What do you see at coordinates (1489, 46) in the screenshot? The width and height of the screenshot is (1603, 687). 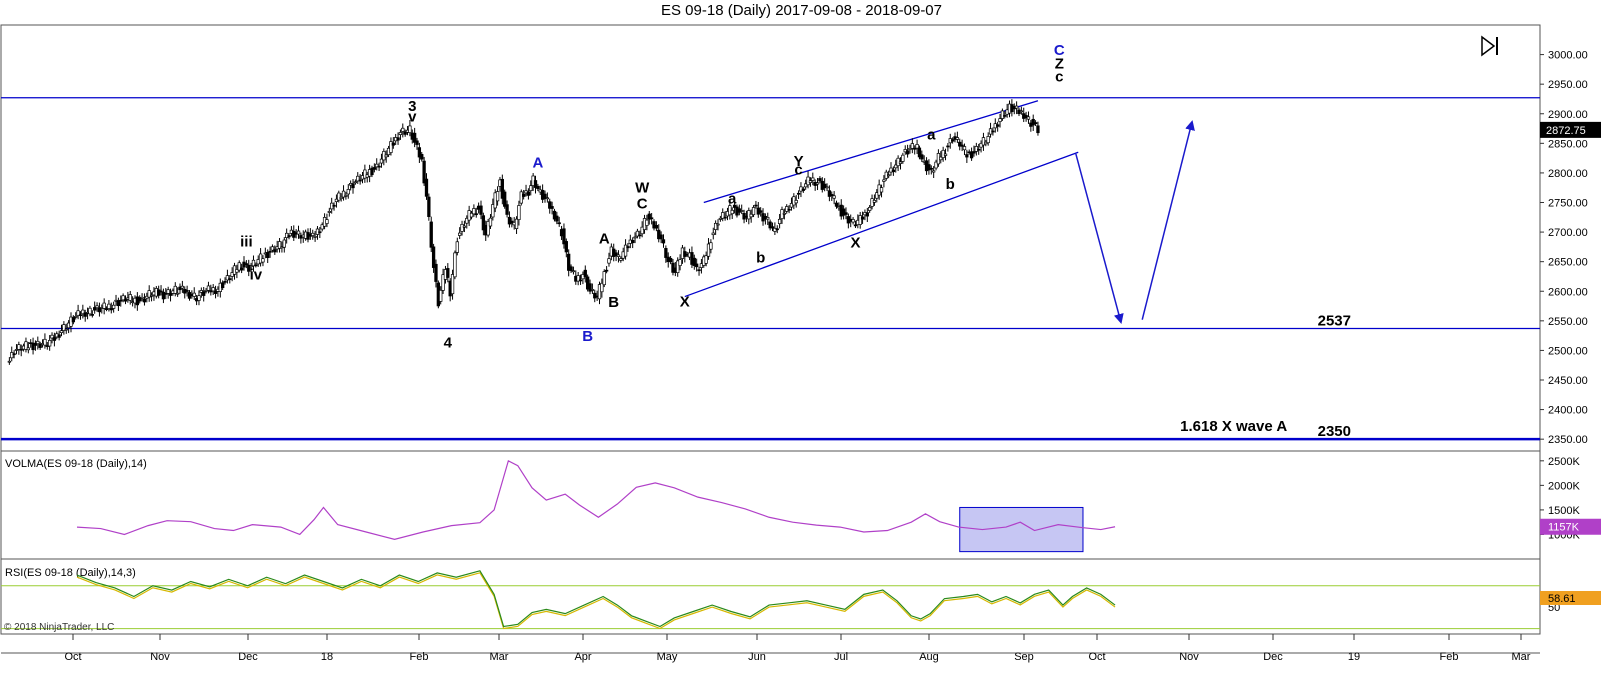 I see `skip-to-end-icon` at bounding box center [1489, 46].